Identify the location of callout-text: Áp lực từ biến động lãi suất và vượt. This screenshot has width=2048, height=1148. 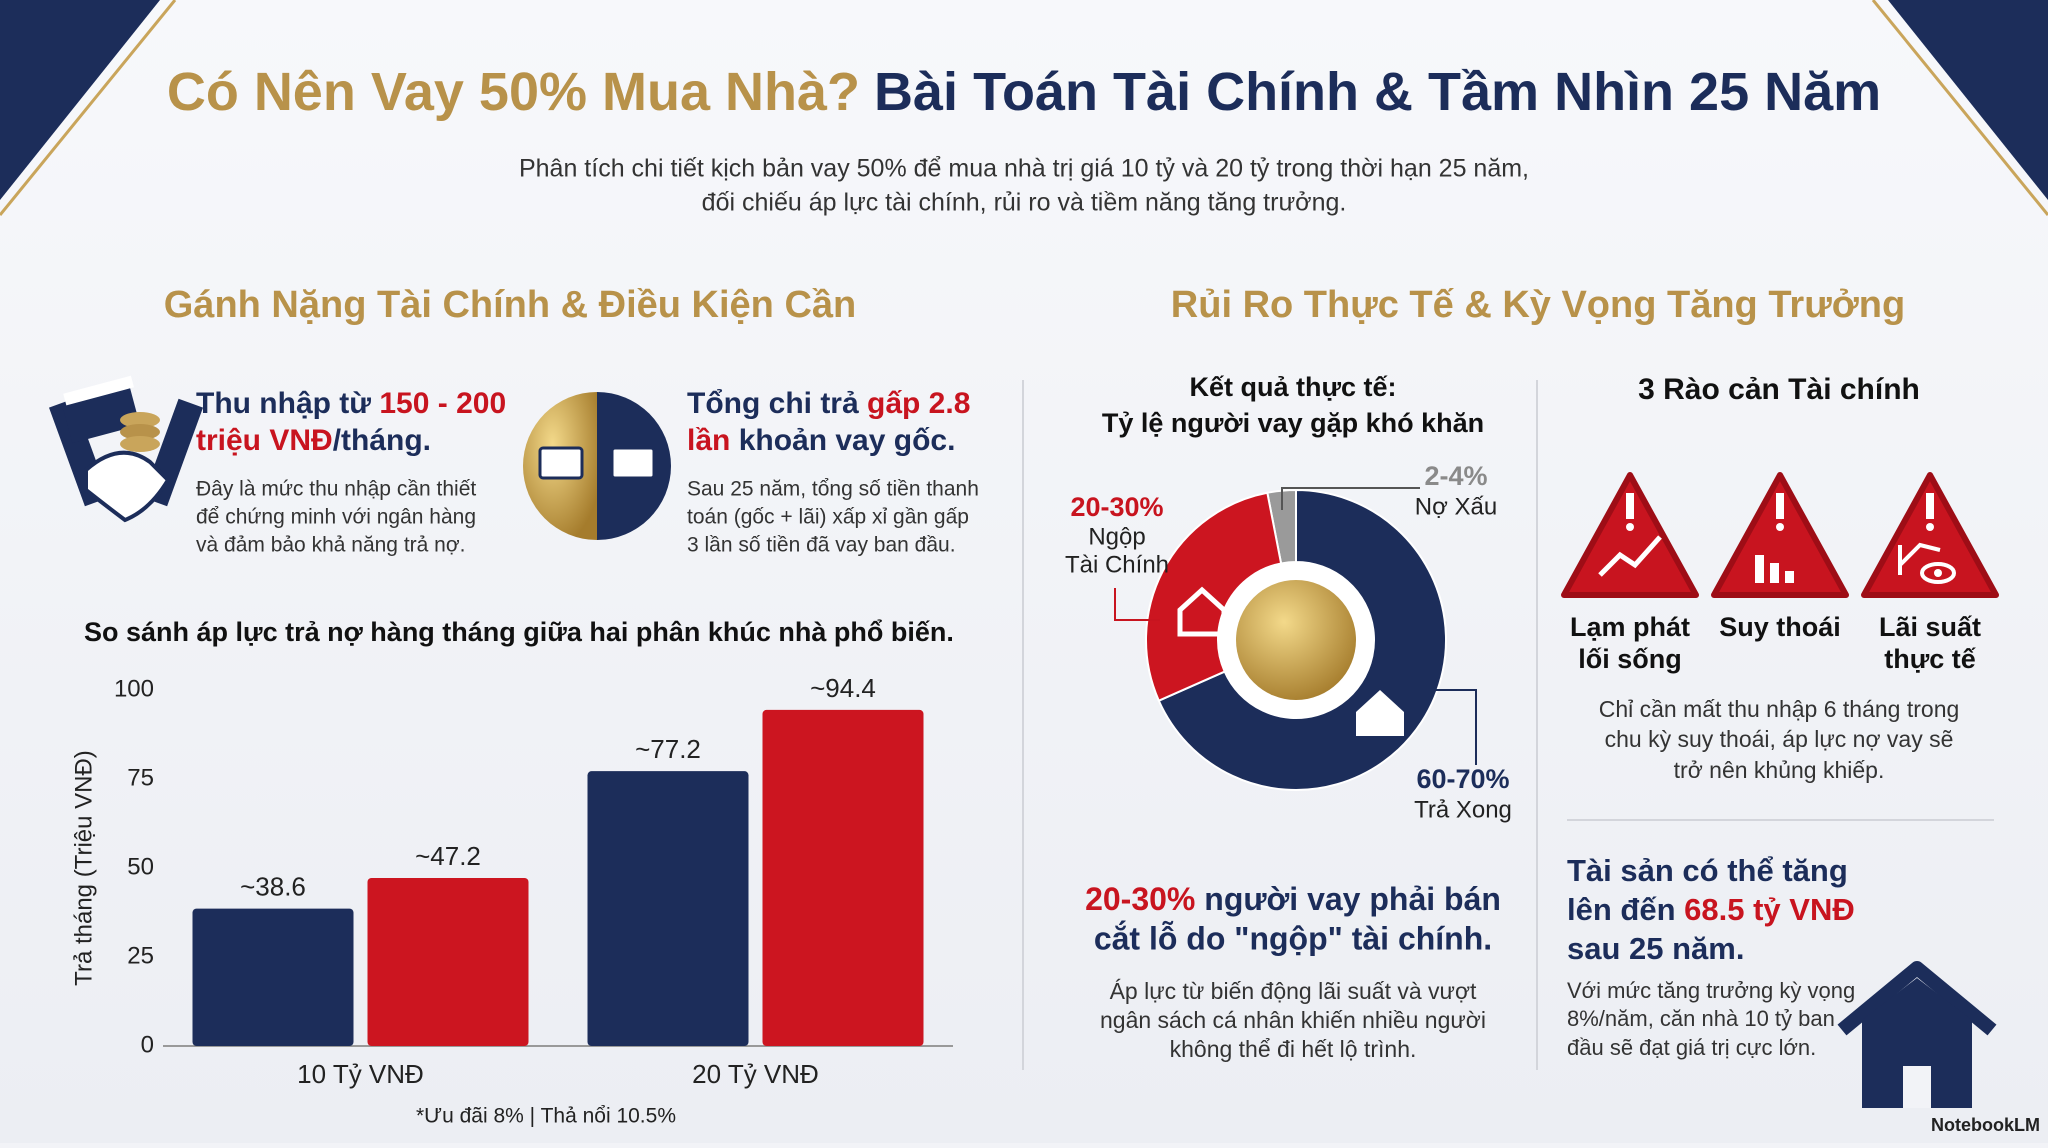
(1293, 991).